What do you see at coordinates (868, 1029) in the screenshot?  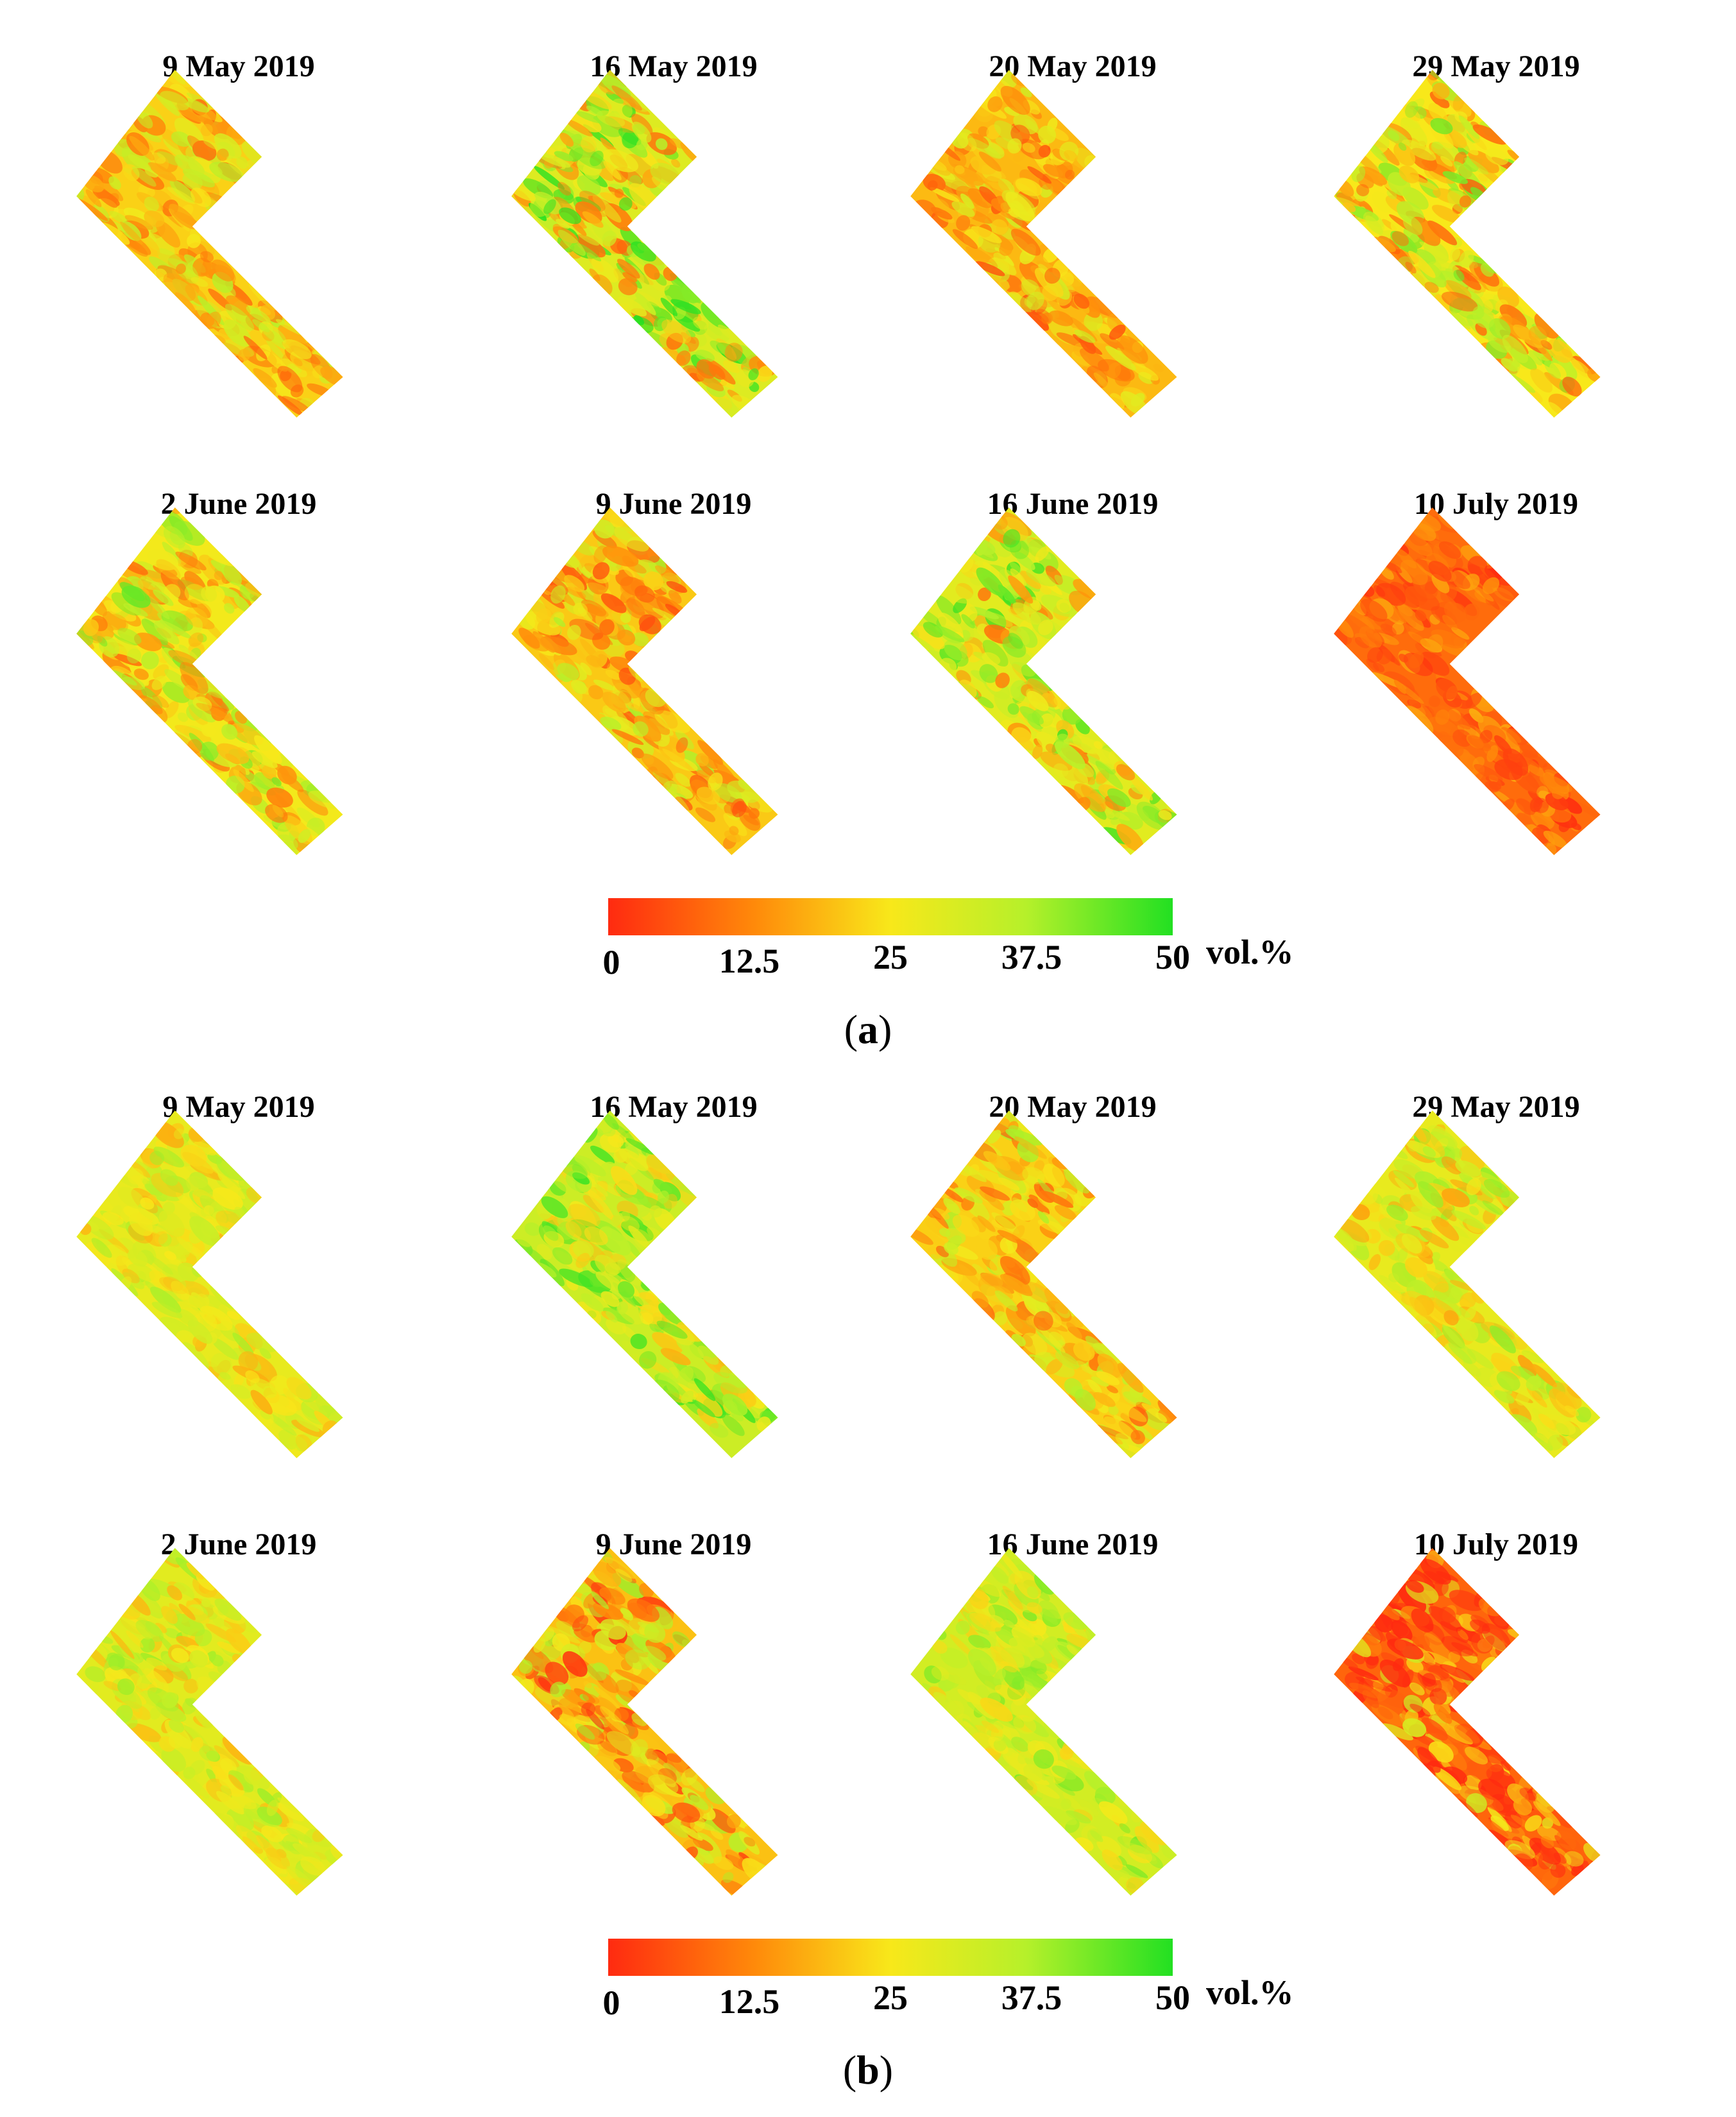 I see `panel-label: (a)` at bounding box center [868, 1029].